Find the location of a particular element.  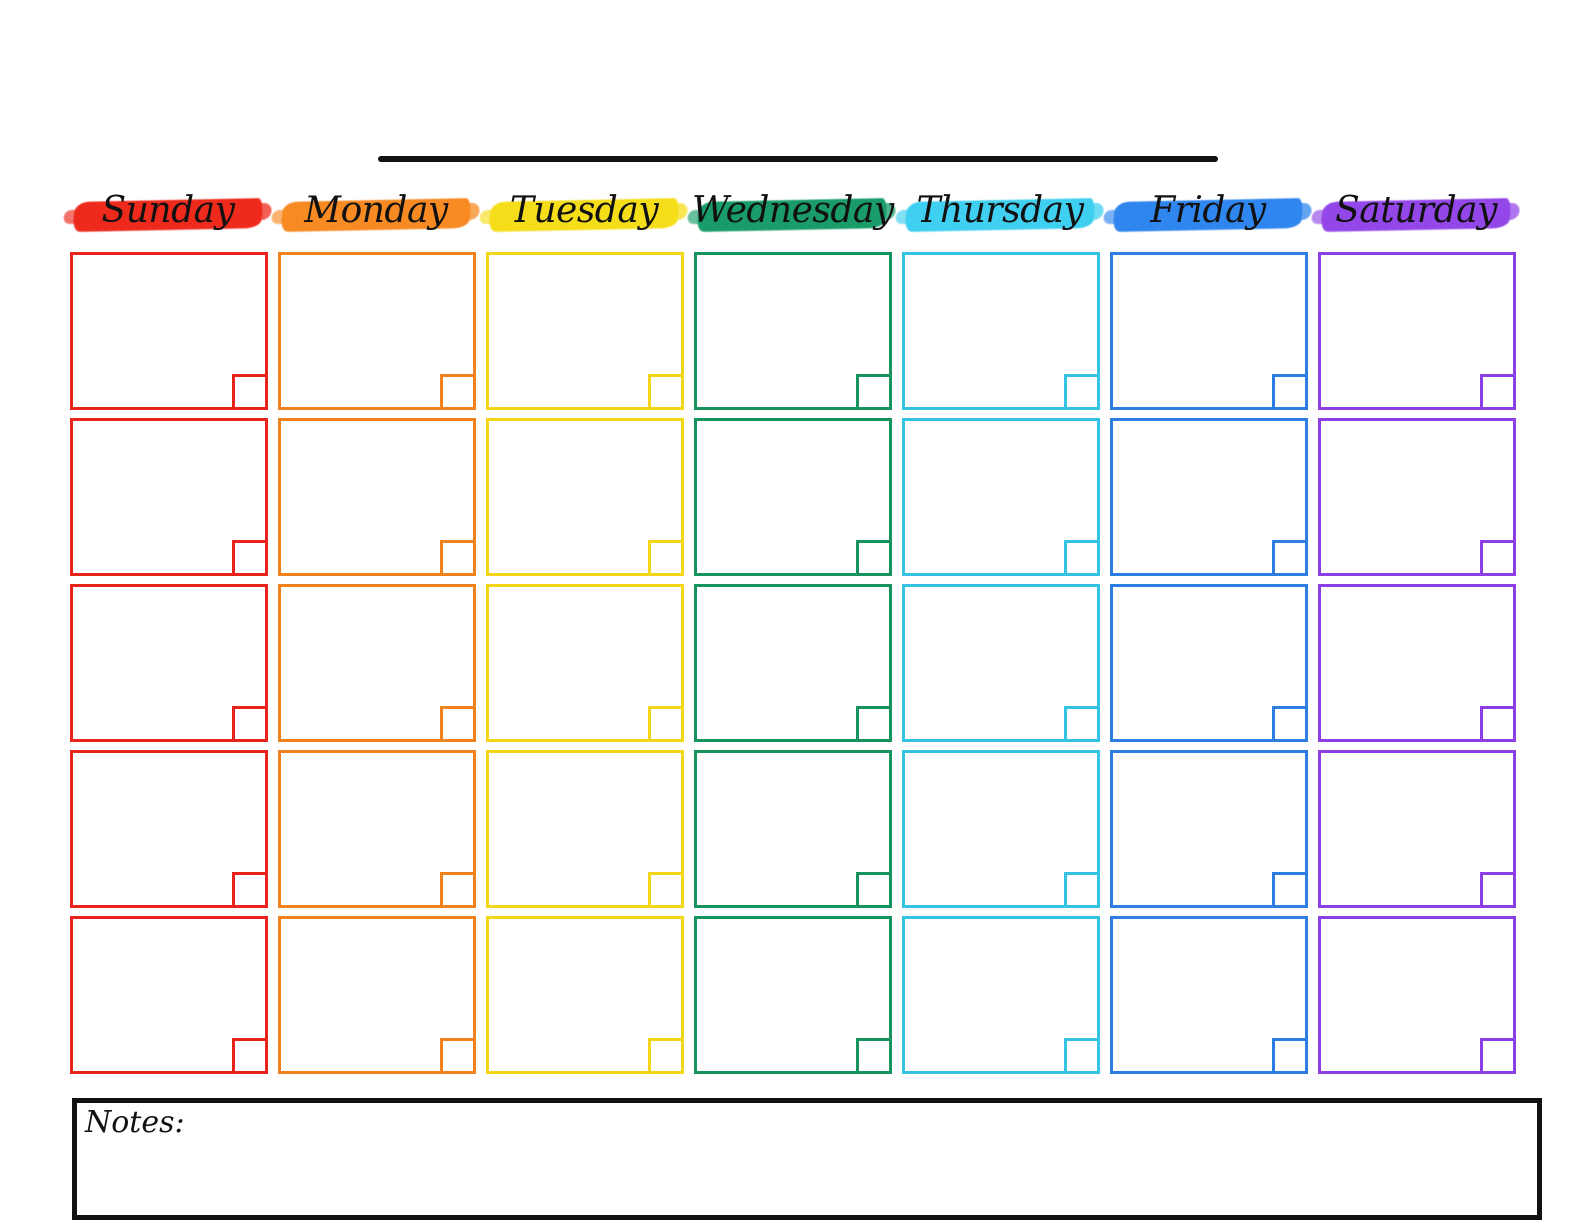

notes-box: Notes: is located at coordinates (807, 1159).